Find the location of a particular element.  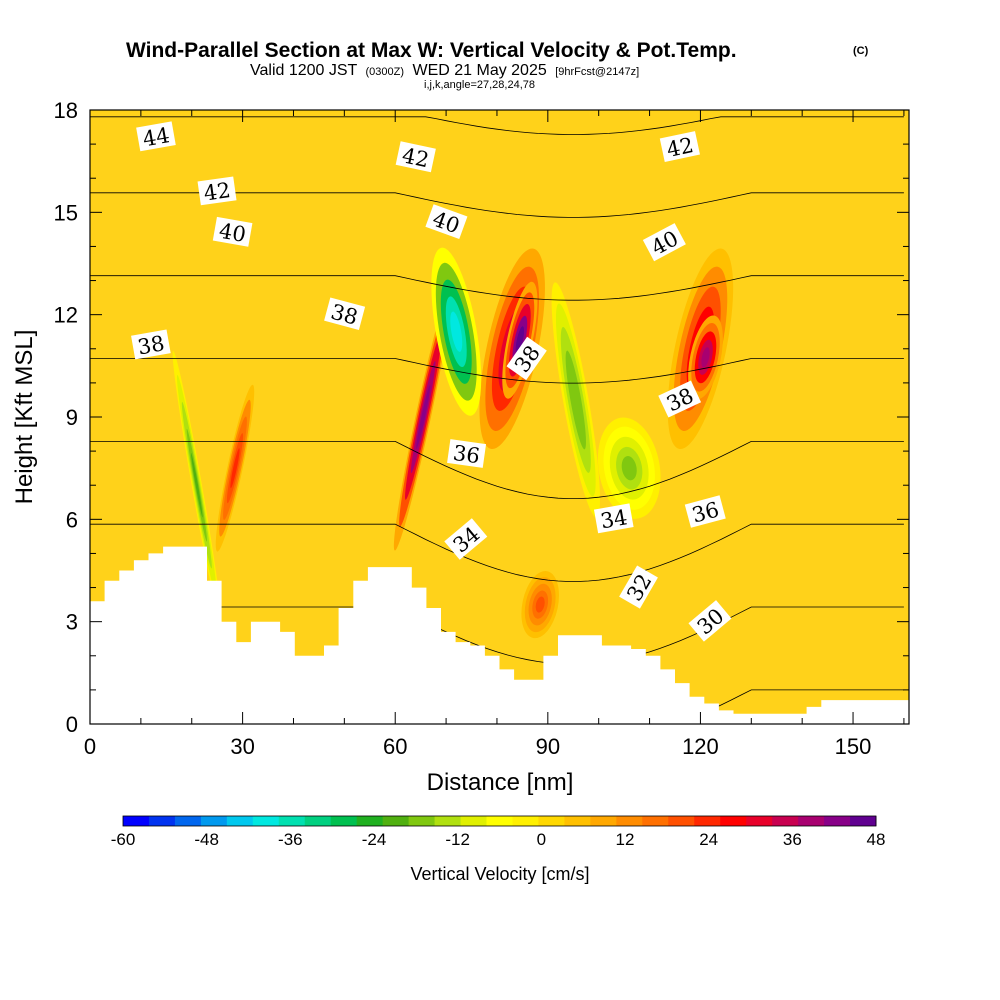

subtitle-utc: (0300Z) is located at coordinates (384, 72).